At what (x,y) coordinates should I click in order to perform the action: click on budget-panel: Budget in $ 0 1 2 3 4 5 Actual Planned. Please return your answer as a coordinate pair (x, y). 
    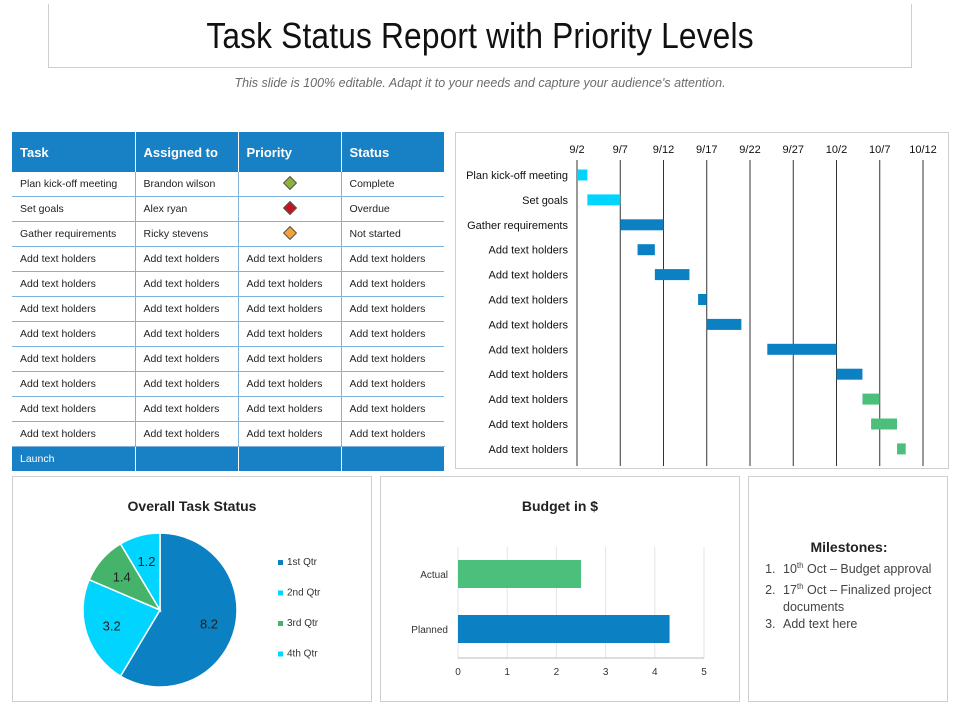
    Looking at the image, I should click on (560, 589).